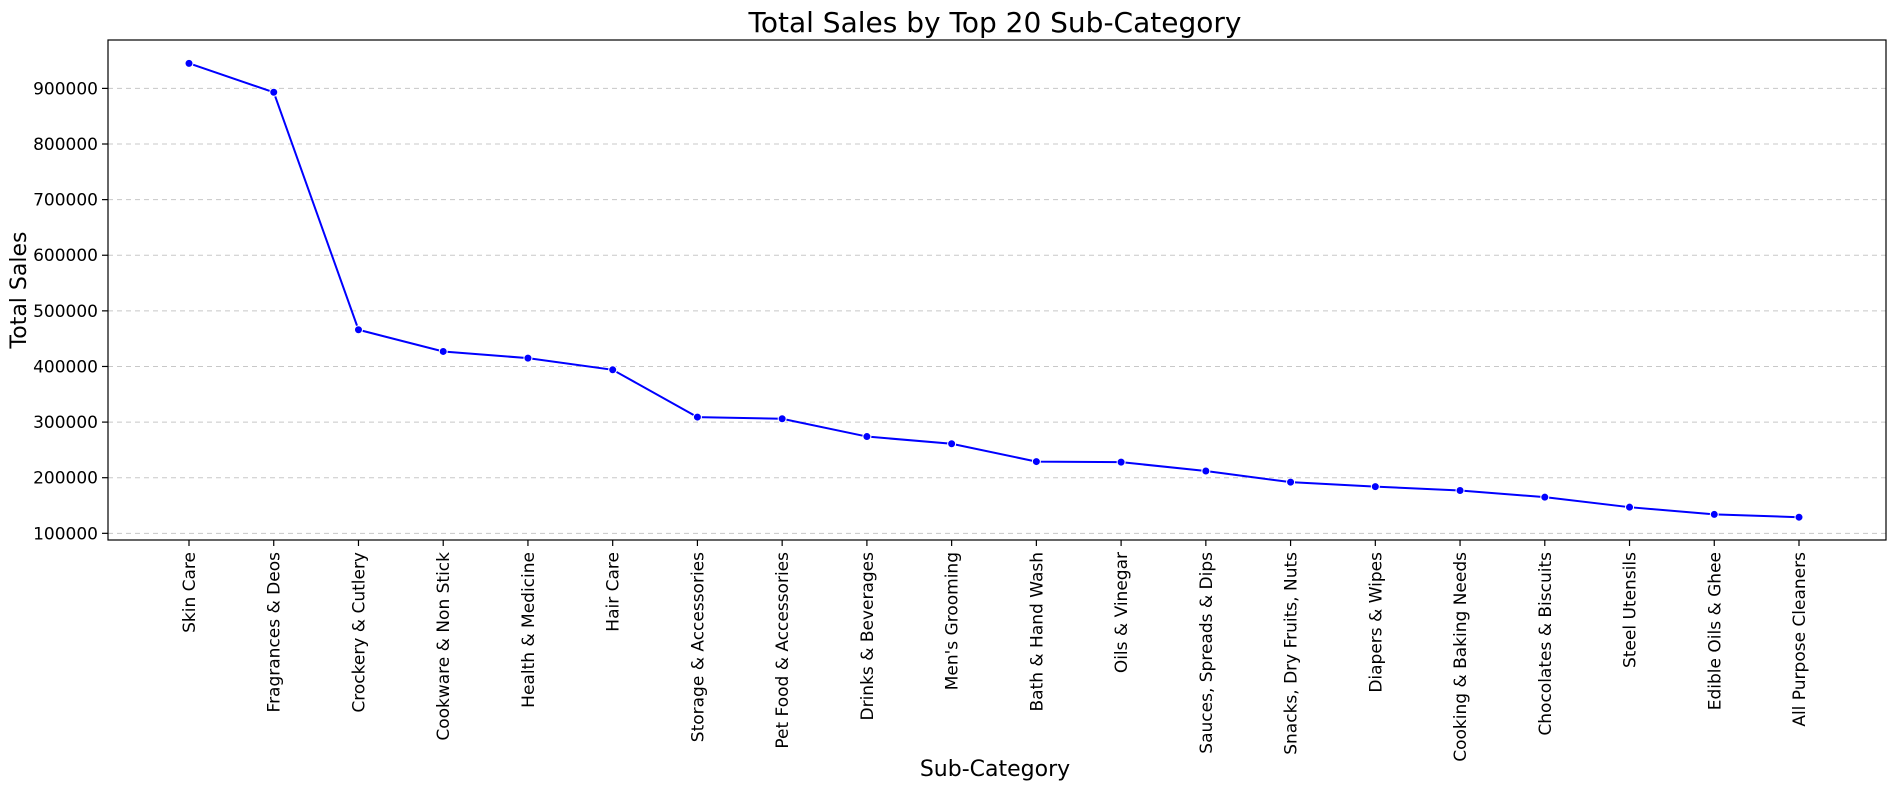 This screenshot has width=1890, height=790. Describe the element at coordinates (1461, 657) in the screenshot. I see `x-tick-label: Cooking & Baking Needs` at that location.